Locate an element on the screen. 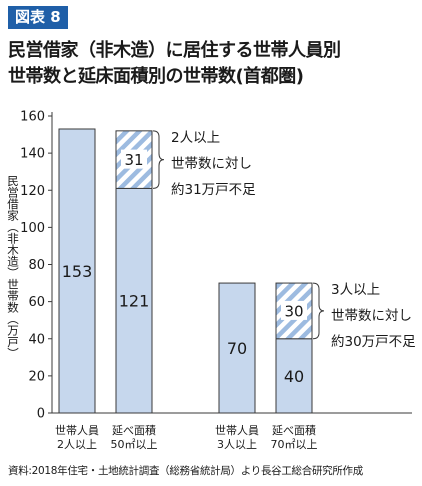 The width and height of the screenshot is (422, 486). figure-number-badge: 図表 8 is located at coordinates (38, 17).